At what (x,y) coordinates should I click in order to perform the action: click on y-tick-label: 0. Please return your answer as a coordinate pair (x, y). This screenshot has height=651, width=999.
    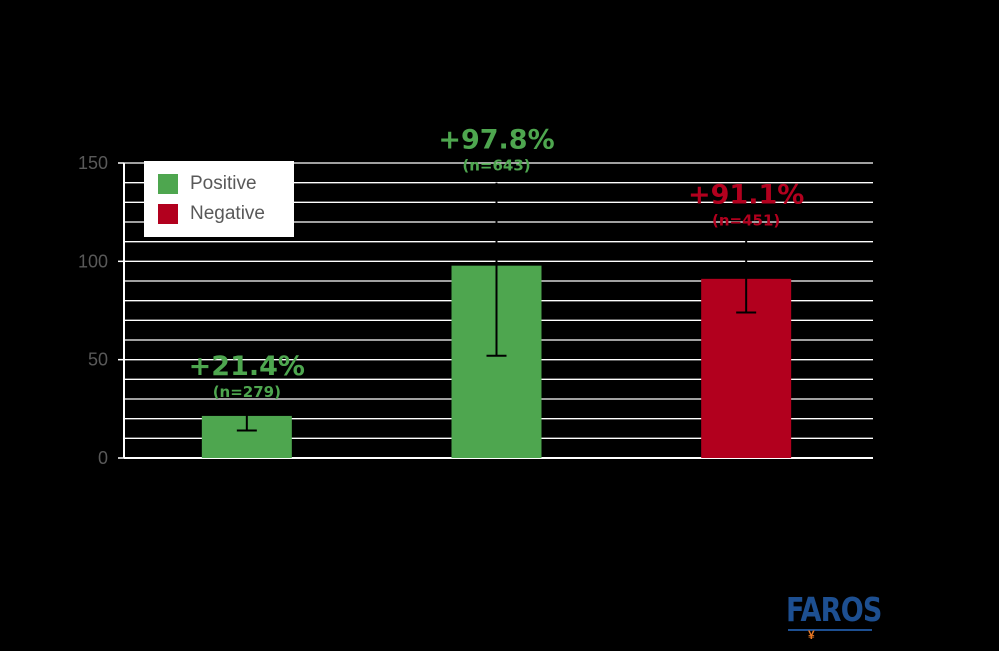
    Looking at the image, I should click on (103, 458).